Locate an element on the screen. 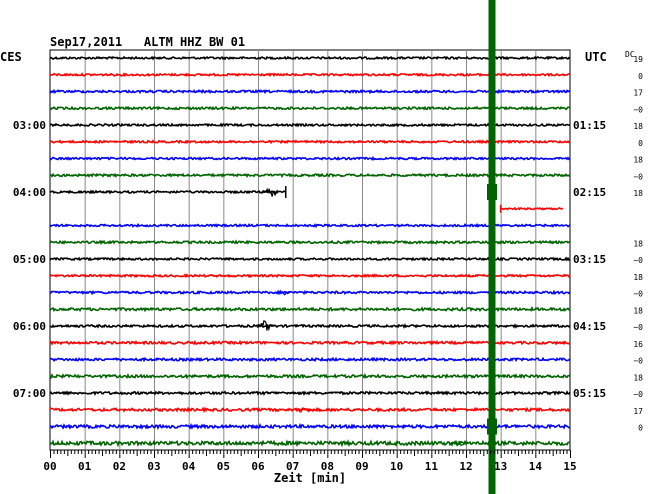  x-tick-label: 03 is located at coordinates (153, 466).